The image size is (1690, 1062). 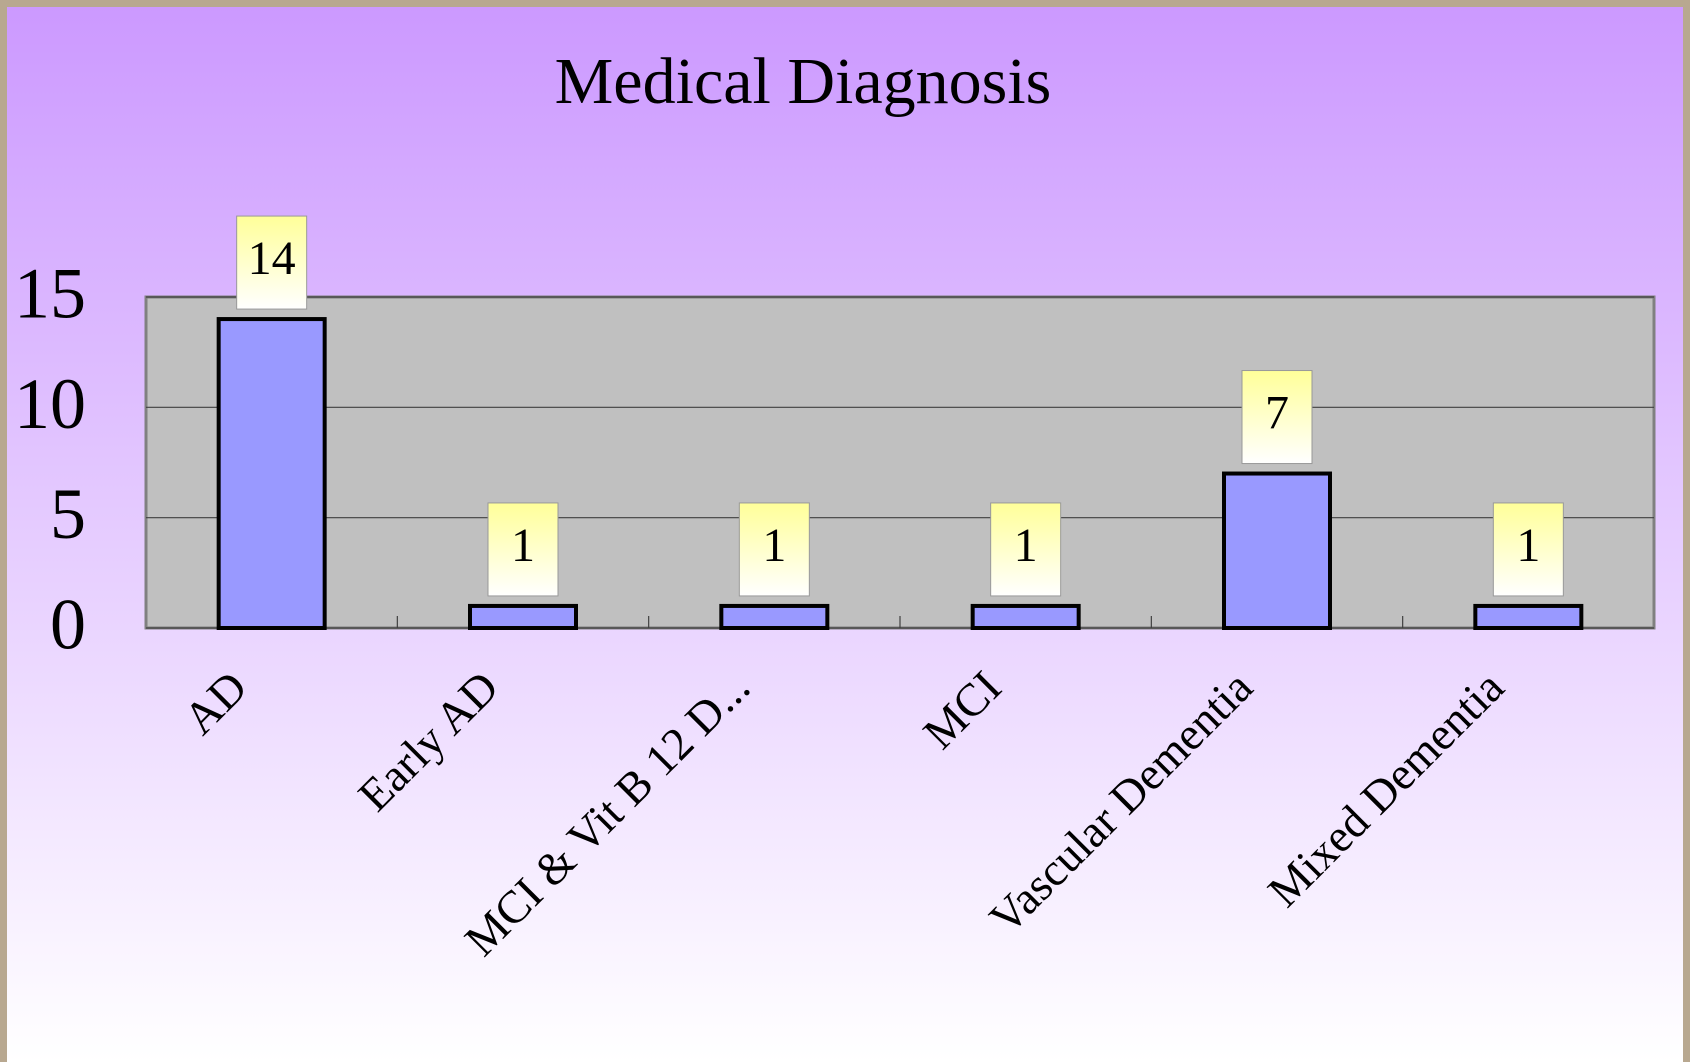 What do you see at coordinates (1277, 413) in the screenshot?
I see `data-label: 7` at bounding box center [1277, 413].